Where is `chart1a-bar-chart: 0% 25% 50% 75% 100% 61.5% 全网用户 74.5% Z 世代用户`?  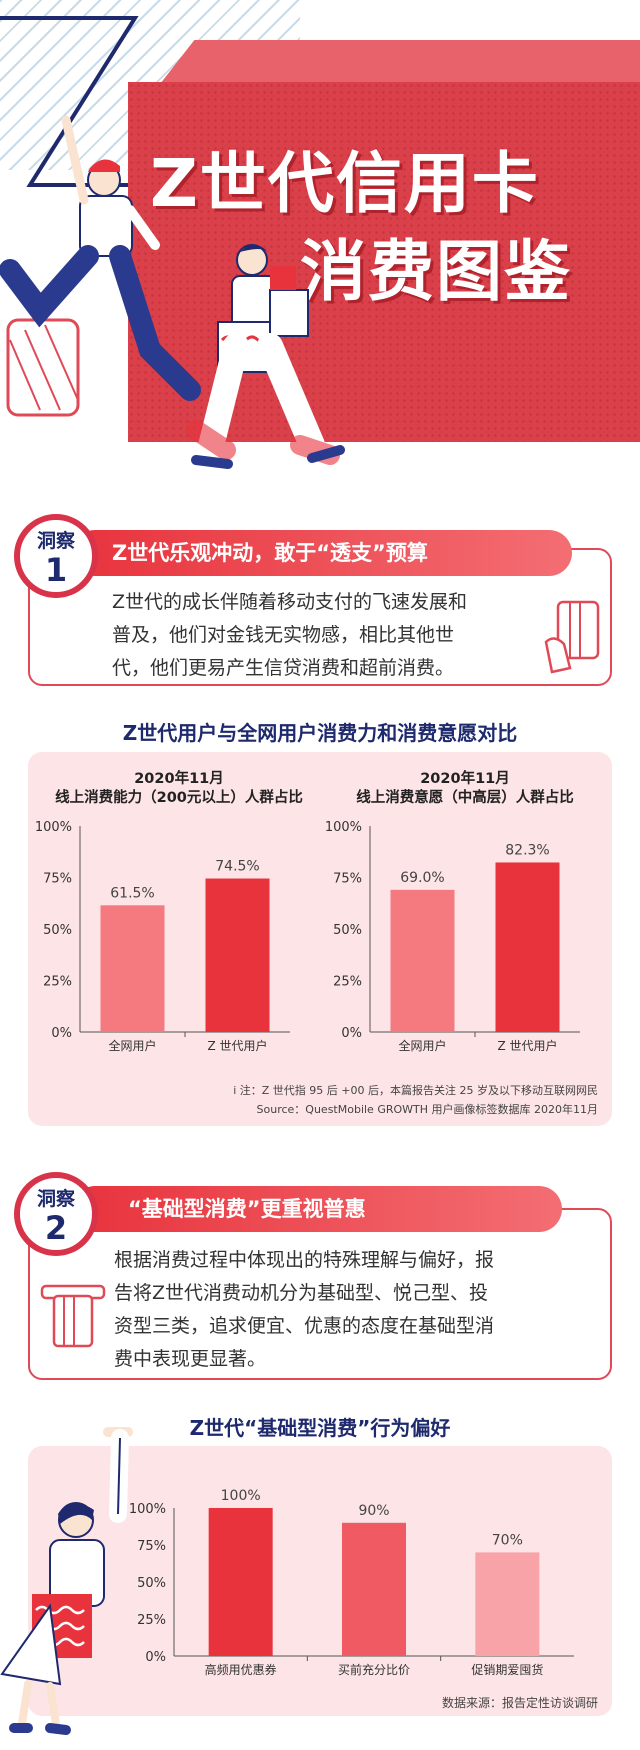
chart1a-bar-chart: 0% 25% 50% 75% 100% 61.5% 全网用户 74.5% Z 世代用户 is located at coordinates (162, 936).